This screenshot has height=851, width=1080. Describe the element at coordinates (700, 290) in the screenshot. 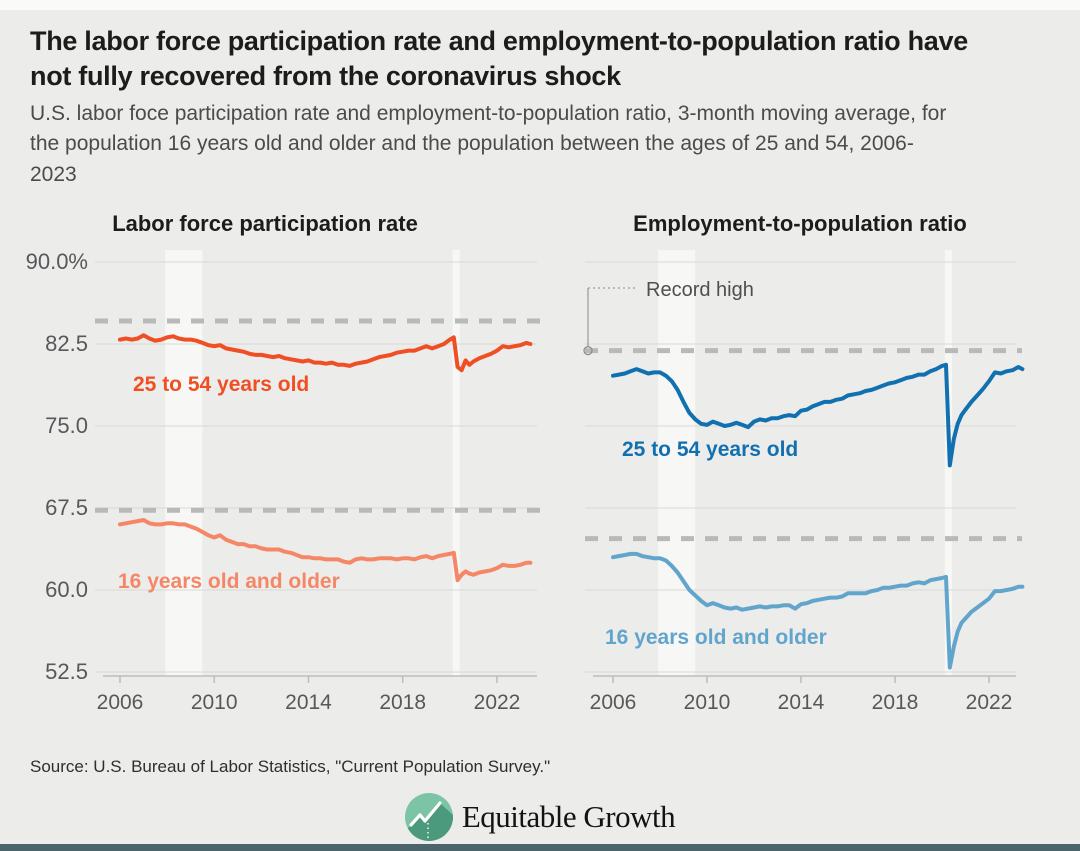

I see `annotation-label: Record high` at that location.